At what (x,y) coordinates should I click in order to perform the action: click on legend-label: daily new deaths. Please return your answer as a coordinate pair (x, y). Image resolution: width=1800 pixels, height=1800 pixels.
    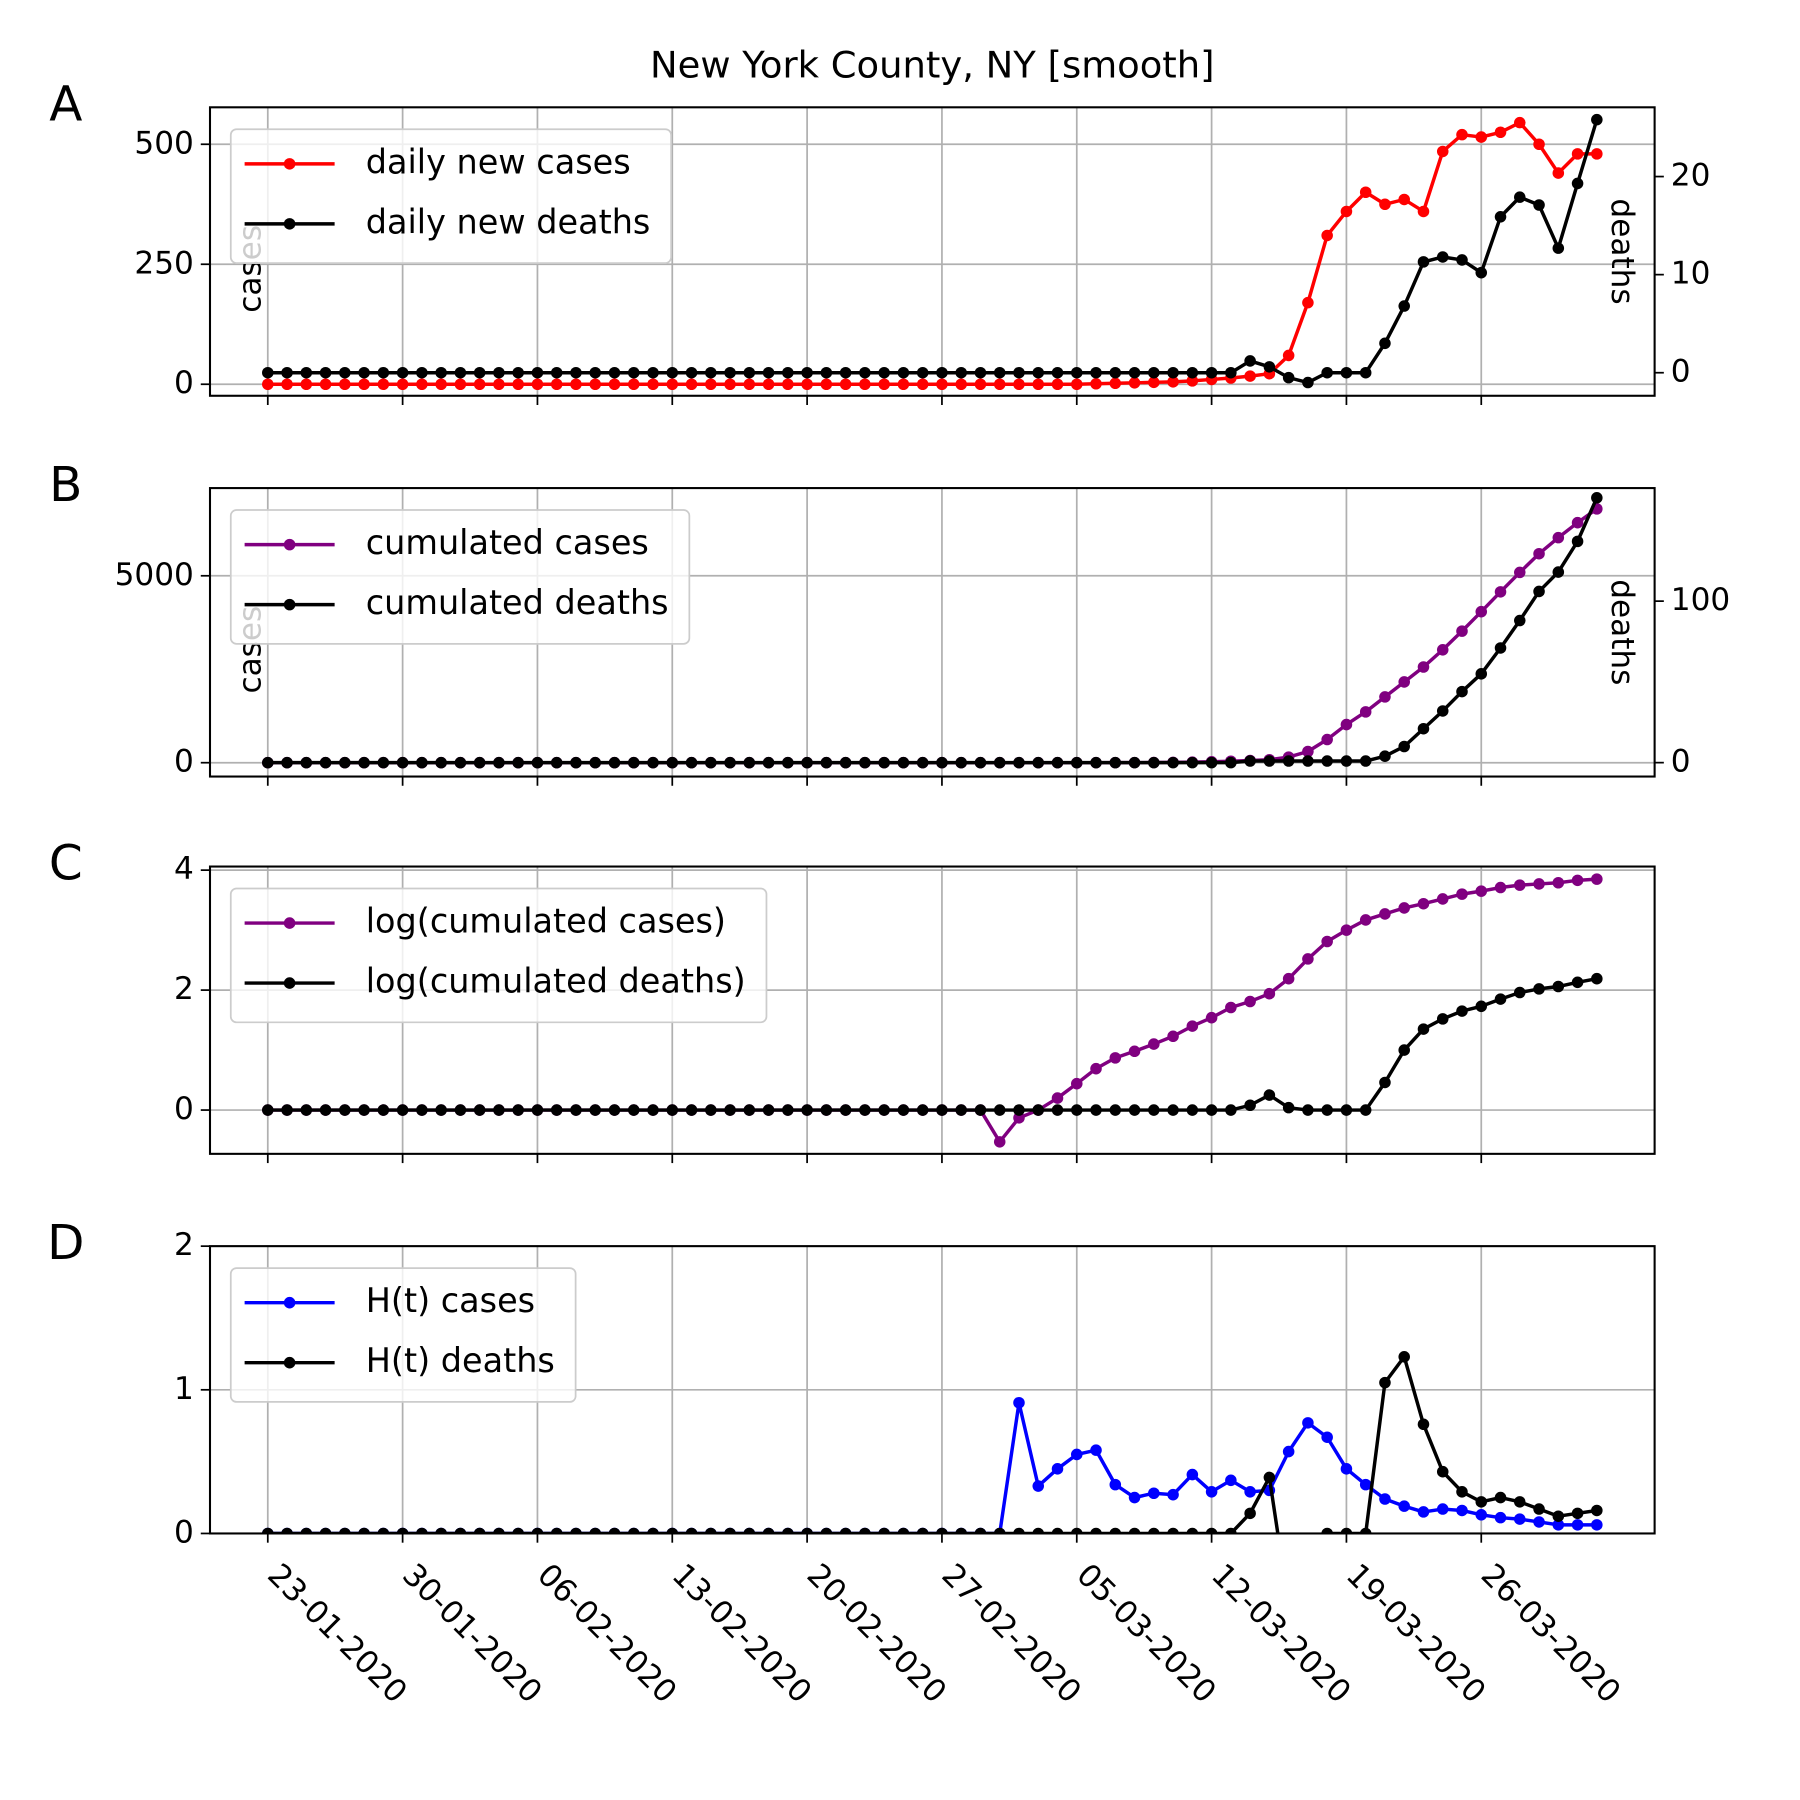
    Looking at the image, I should click on (508, 221).